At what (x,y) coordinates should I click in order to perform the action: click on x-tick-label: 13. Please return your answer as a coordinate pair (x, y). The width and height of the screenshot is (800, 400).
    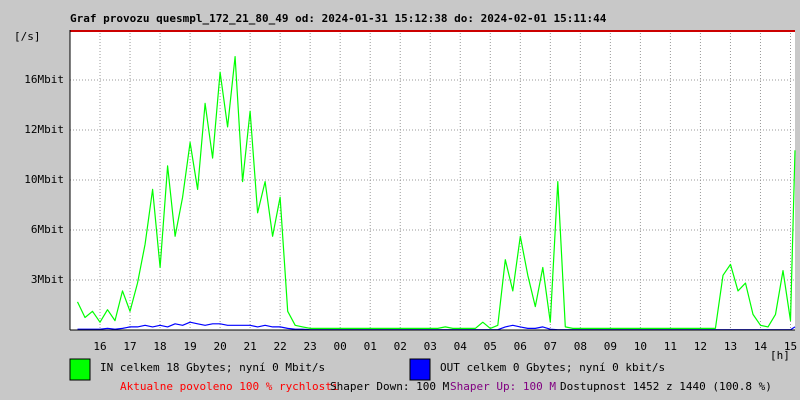
    Looking at the image, I should click on (730, 346).